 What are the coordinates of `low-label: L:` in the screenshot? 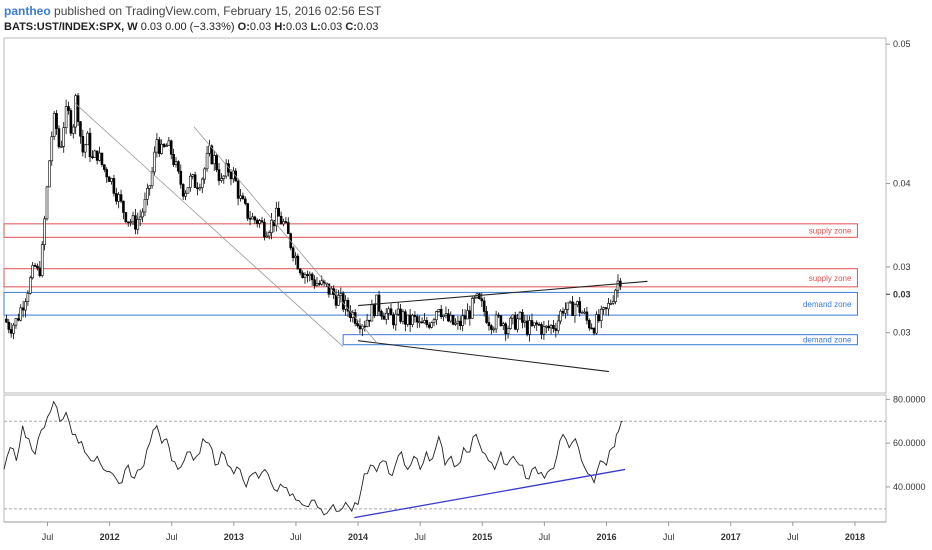 It's located at (315, 27).